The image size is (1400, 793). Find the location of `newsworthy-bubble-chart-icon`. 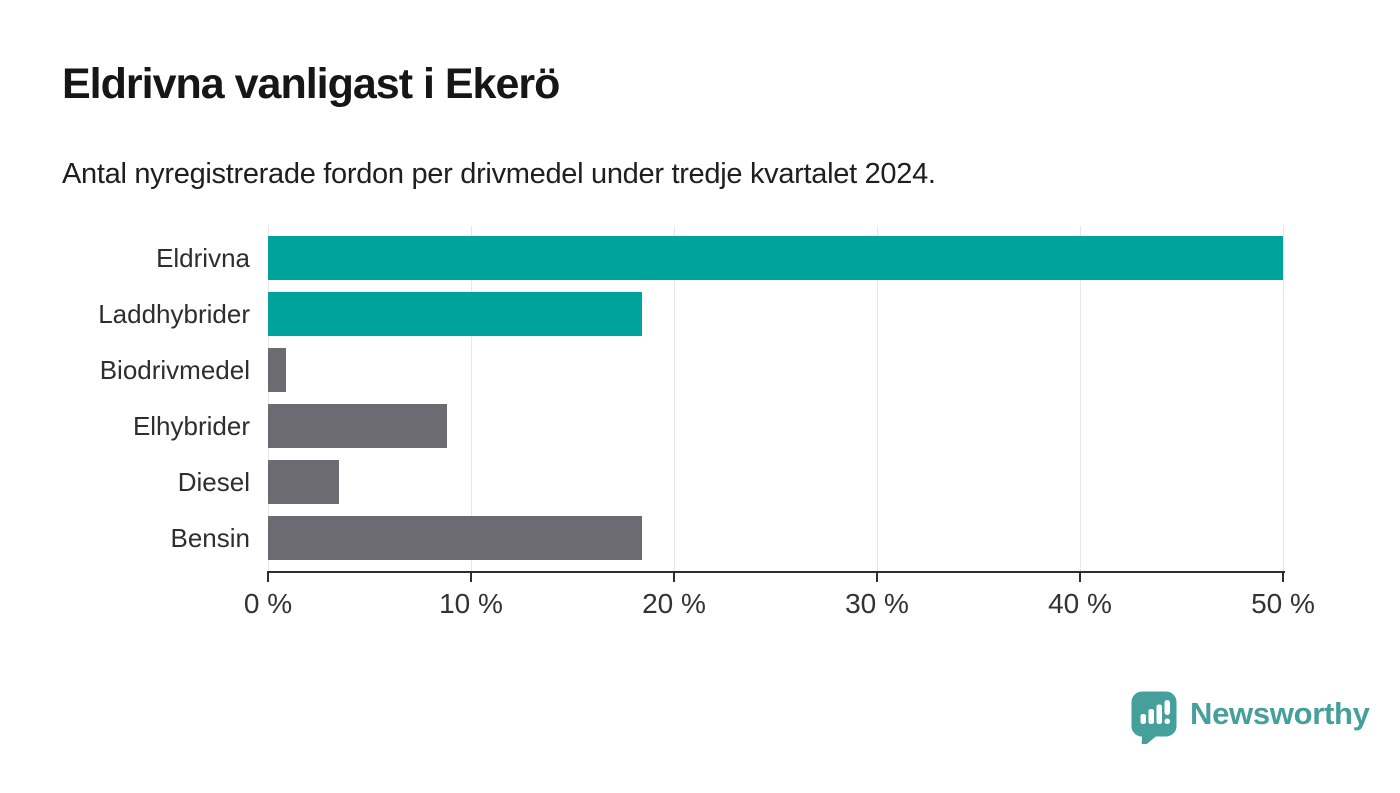

newsworthy-bubble-chart-icon is located at coordinates (1154, 717).